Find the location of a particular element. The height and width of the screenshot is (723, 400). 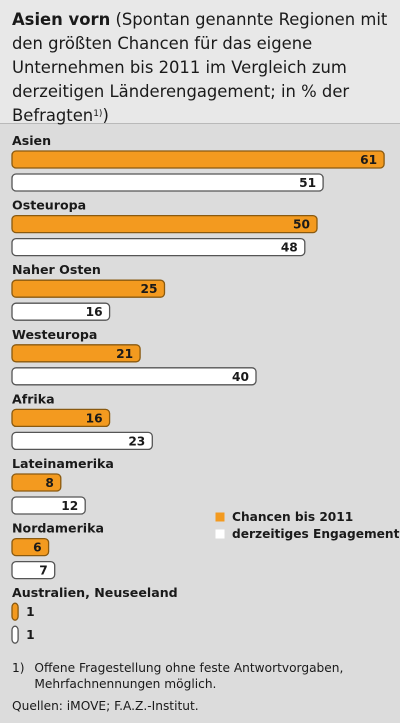

value-label-engagement-naher-osten: 16 is located at coordinates (94, 312).